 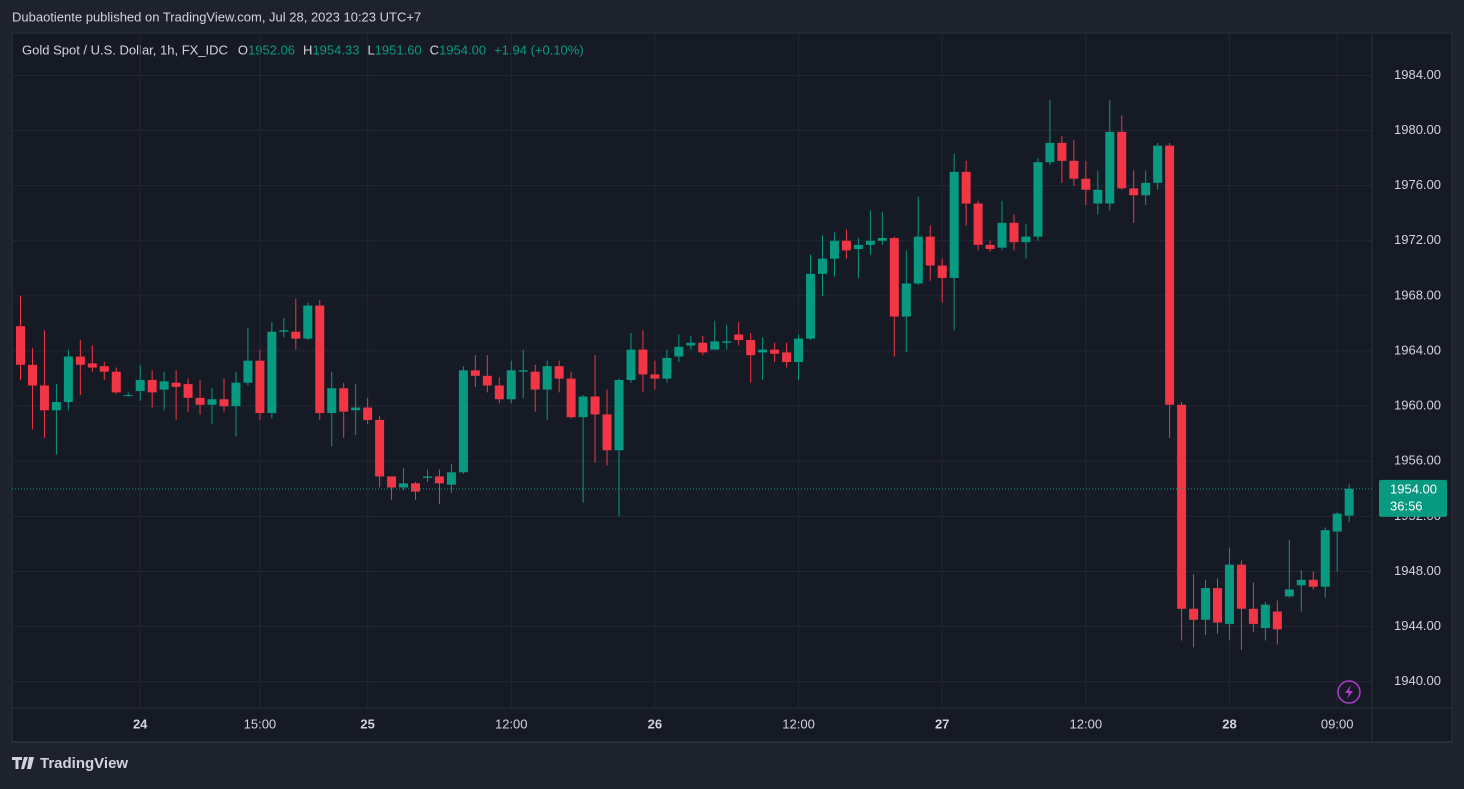 I want to click on y-tick-label: 1956.00, so click(x=1417, y=460).